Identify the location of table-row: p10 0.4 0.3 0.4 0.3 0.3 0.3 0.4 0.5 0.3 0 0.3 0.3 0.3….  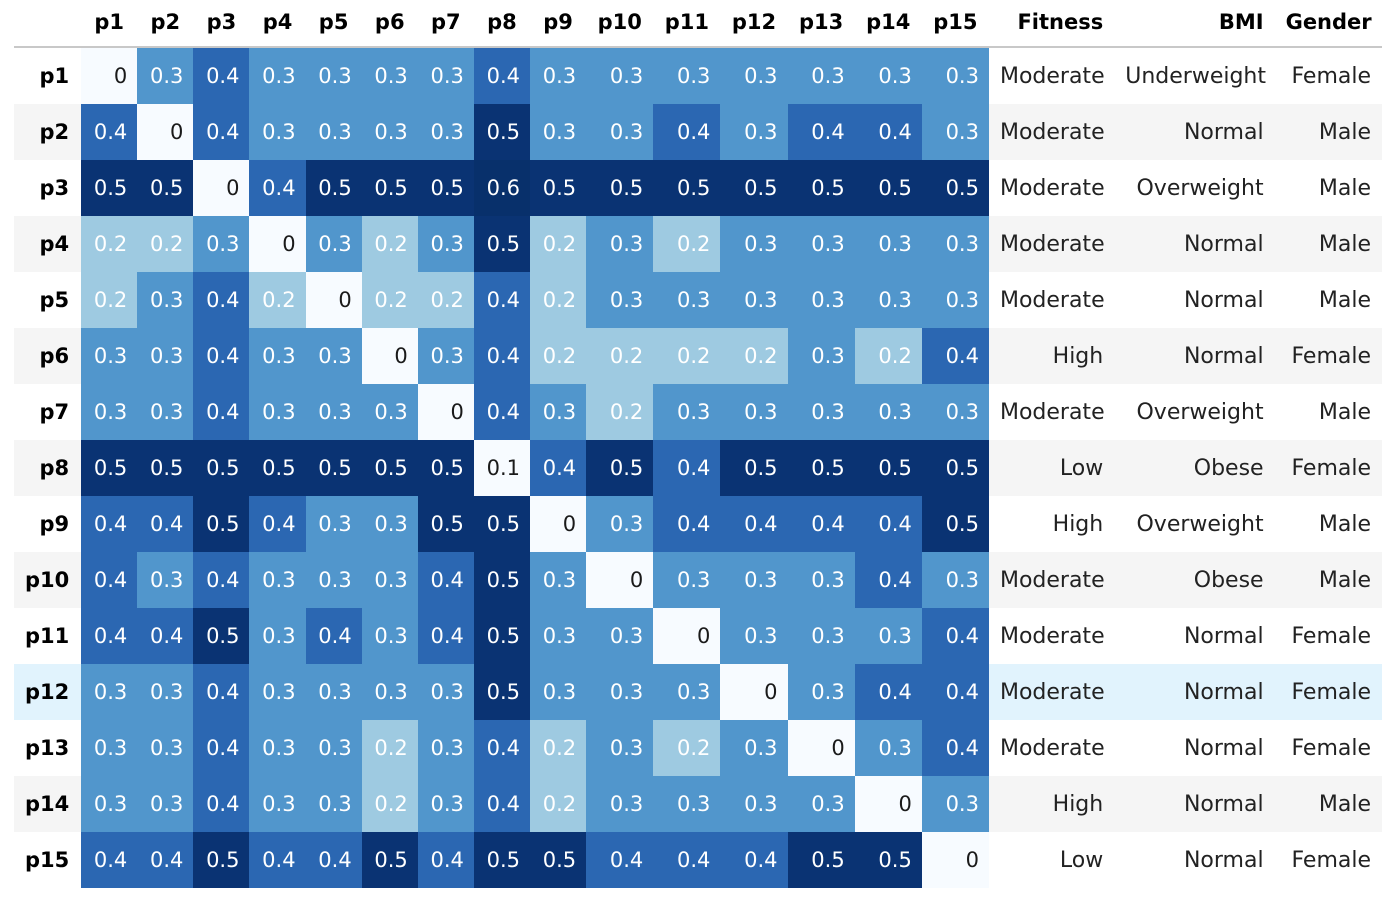
(698, 580).